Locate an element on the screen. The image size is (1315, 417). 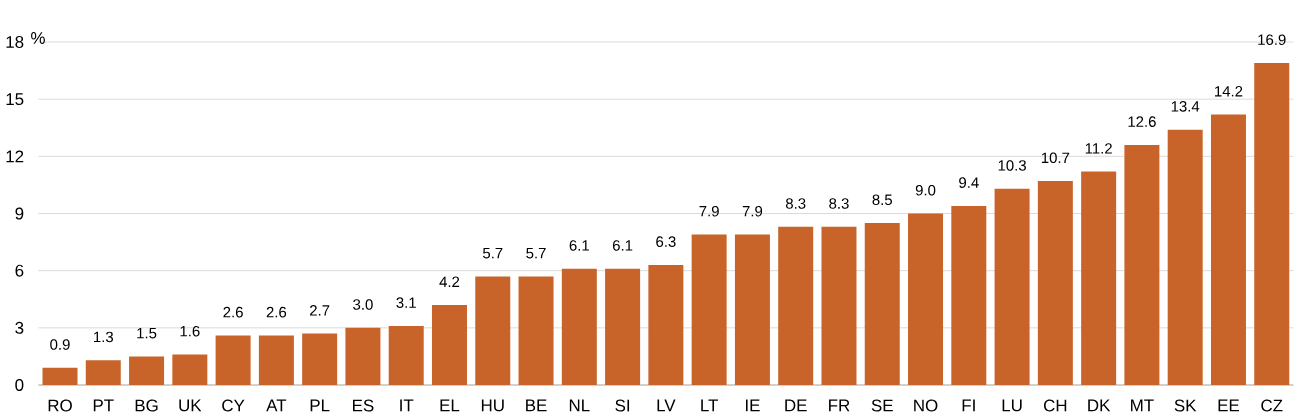
x-tick-label: NO is located at coordinates (926, 405).